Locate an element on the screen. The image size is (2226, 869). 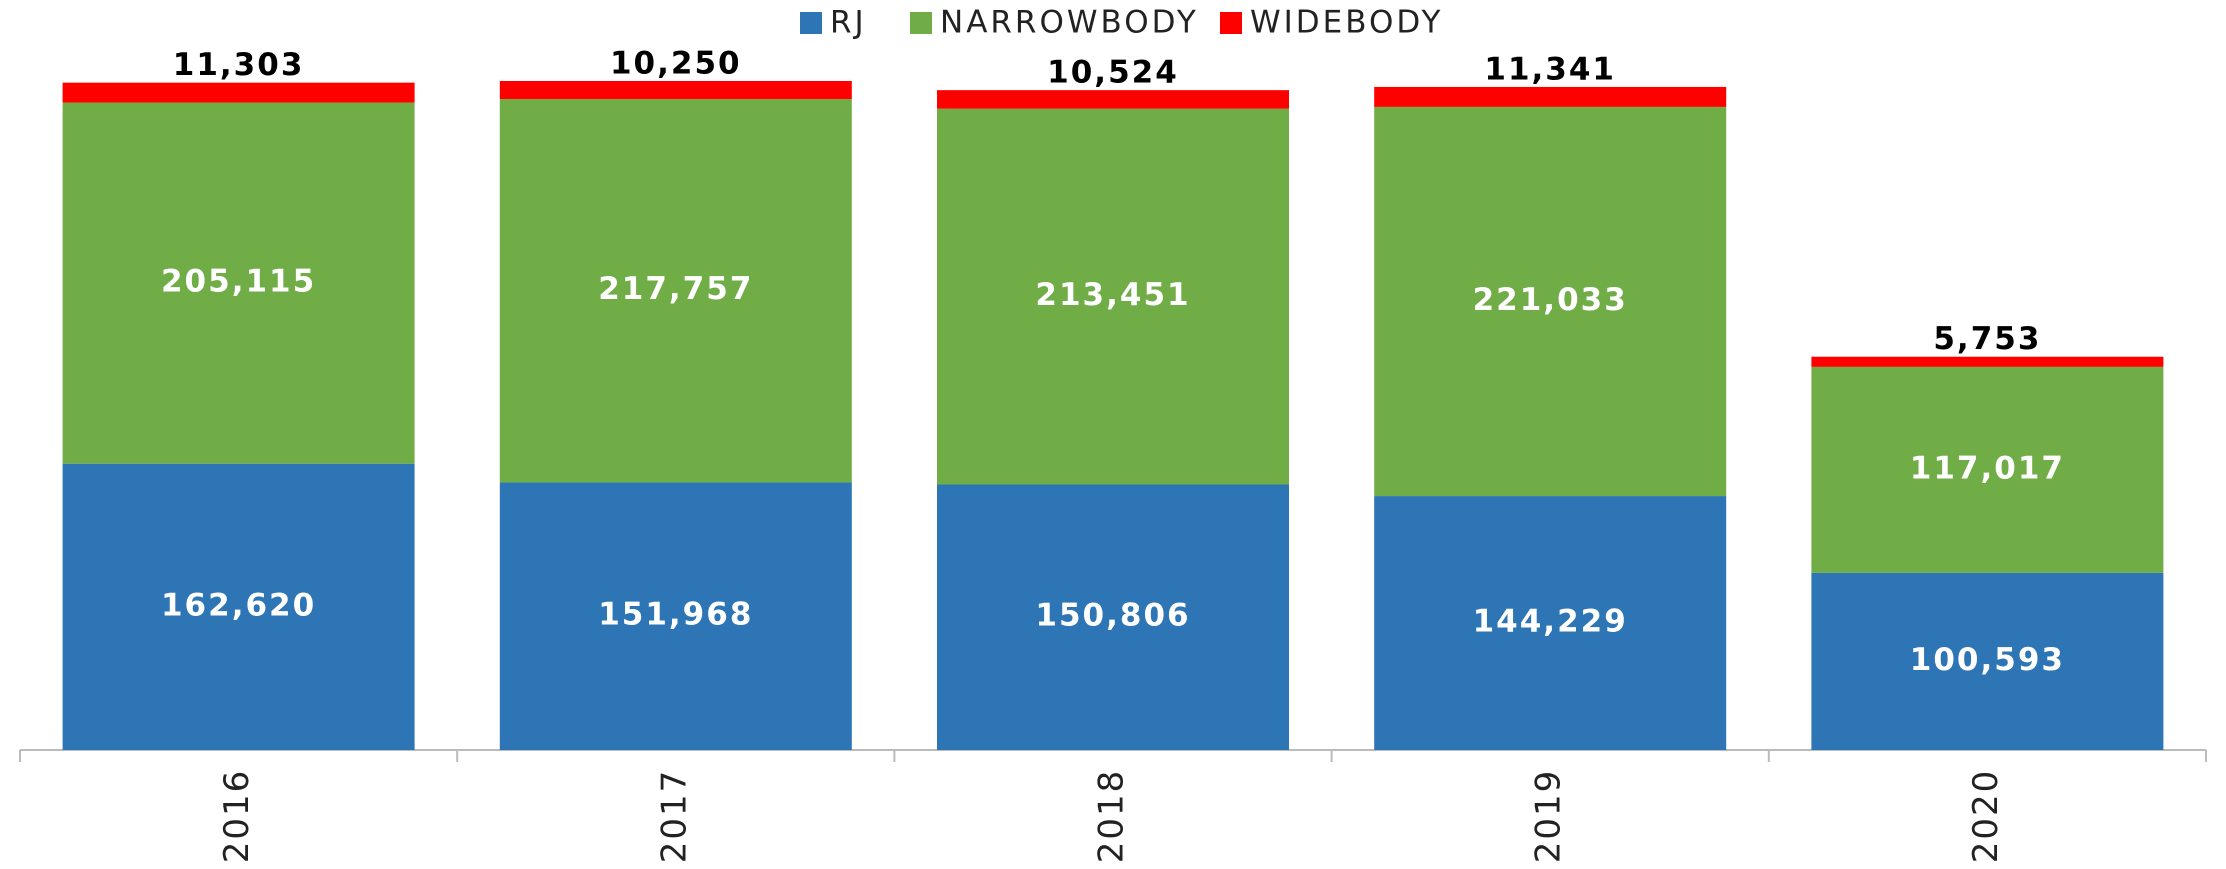
x-tick-label: 2019 is located at coordinates (1549, 816).